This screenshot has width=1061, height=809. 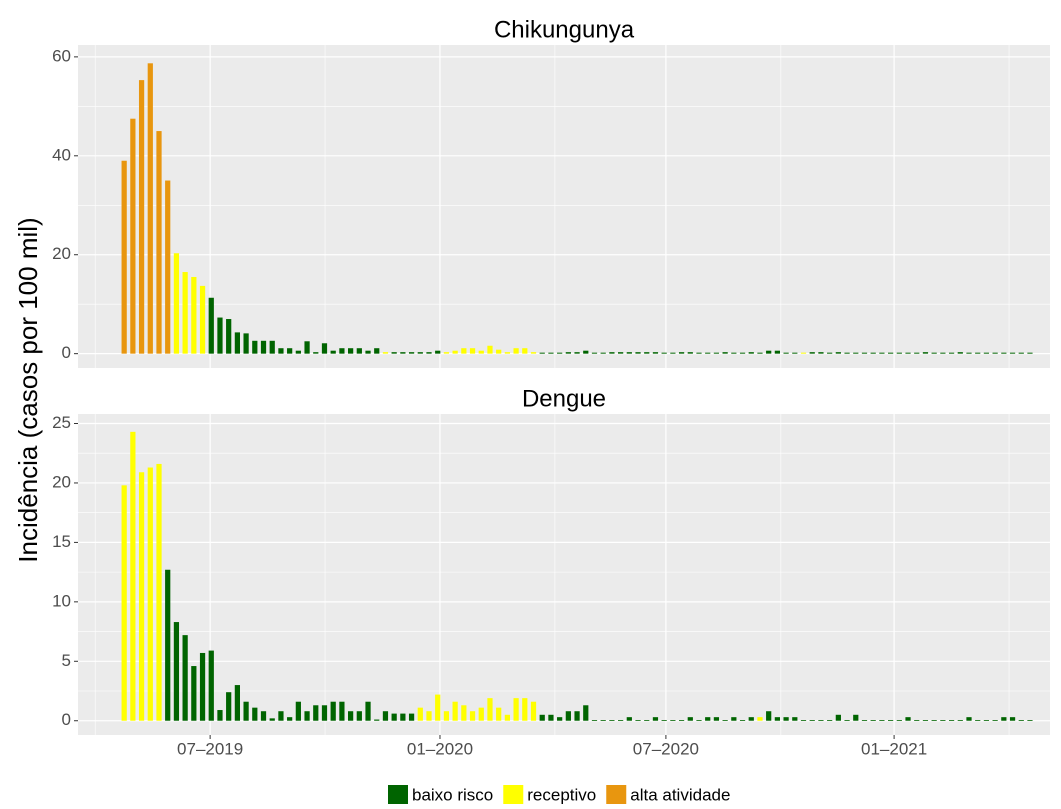 What do you see at coordinates (61, 541) in the screenshot?
I see `y-tick-label: 15` at bounding box center [61, 541].